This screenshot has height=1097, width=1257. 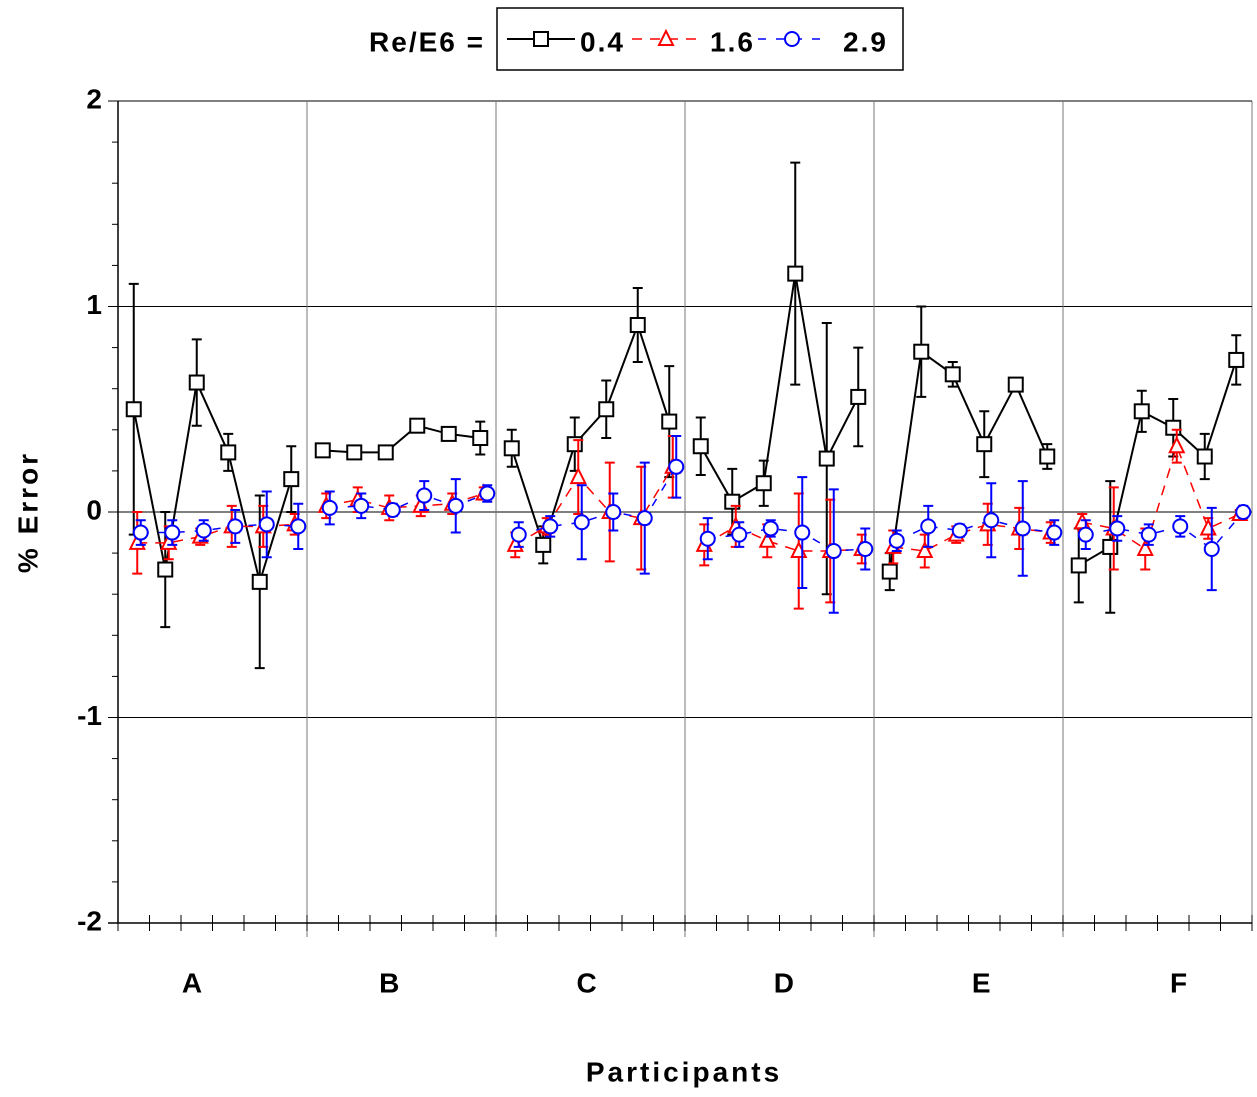 What do you see at coordinates (427, 41) in the screenshot?
I see `legend-title: Re/E6 =` at bounding box center [427, 41].